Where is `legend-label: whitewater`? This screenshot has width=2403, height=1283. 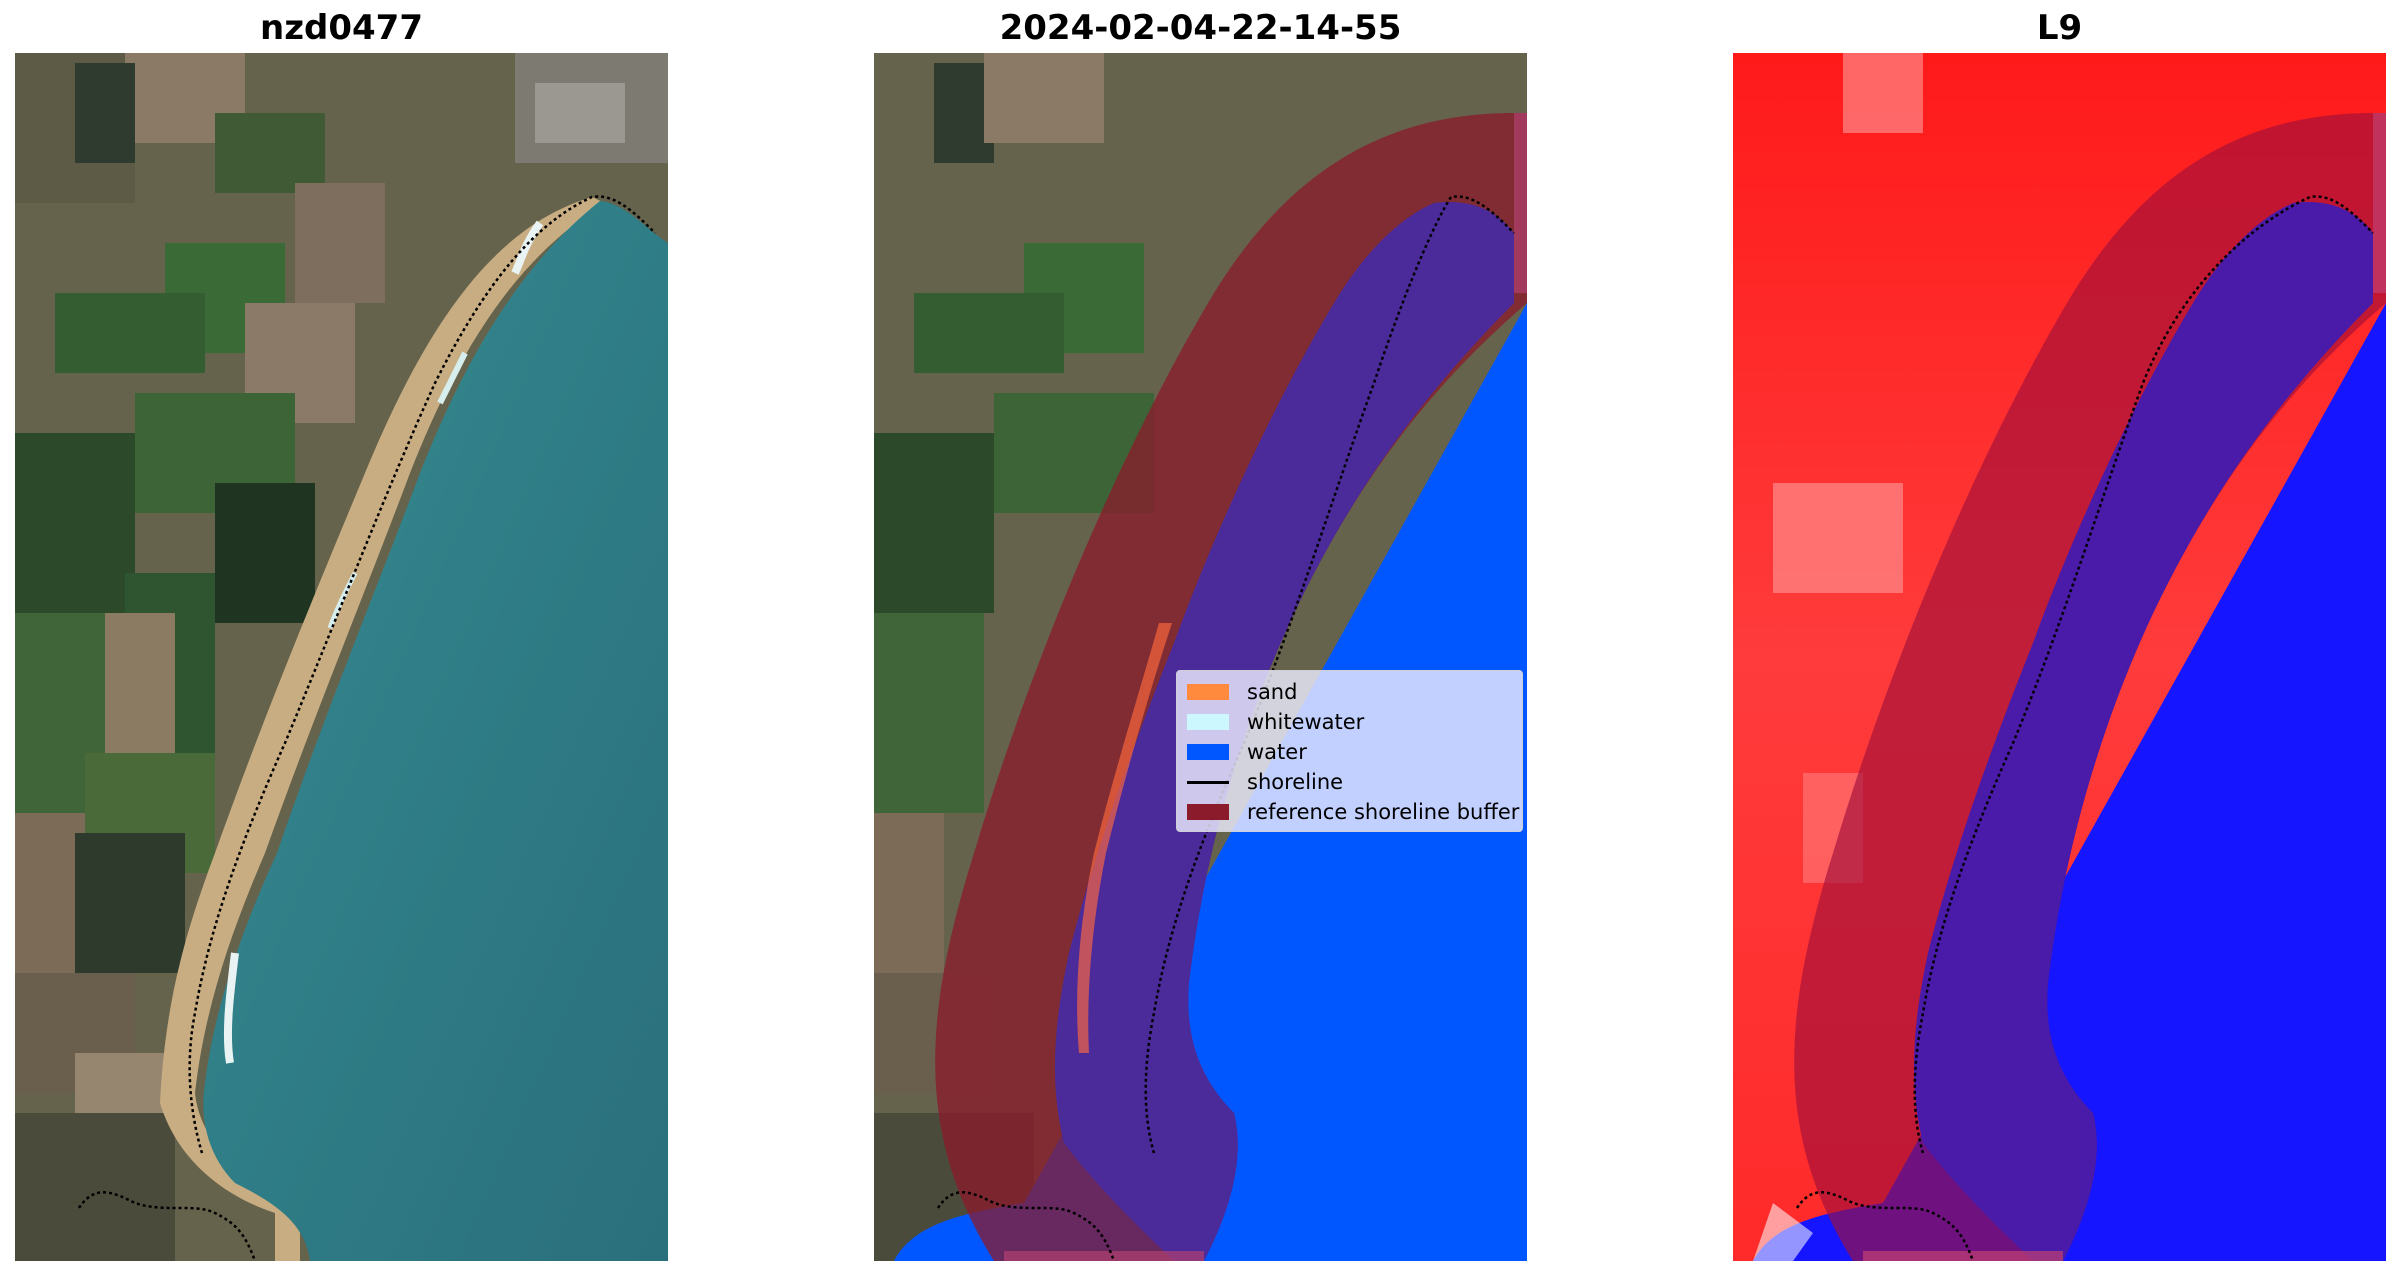
legend-label: whitewater is located at coordinates (1306, 722).